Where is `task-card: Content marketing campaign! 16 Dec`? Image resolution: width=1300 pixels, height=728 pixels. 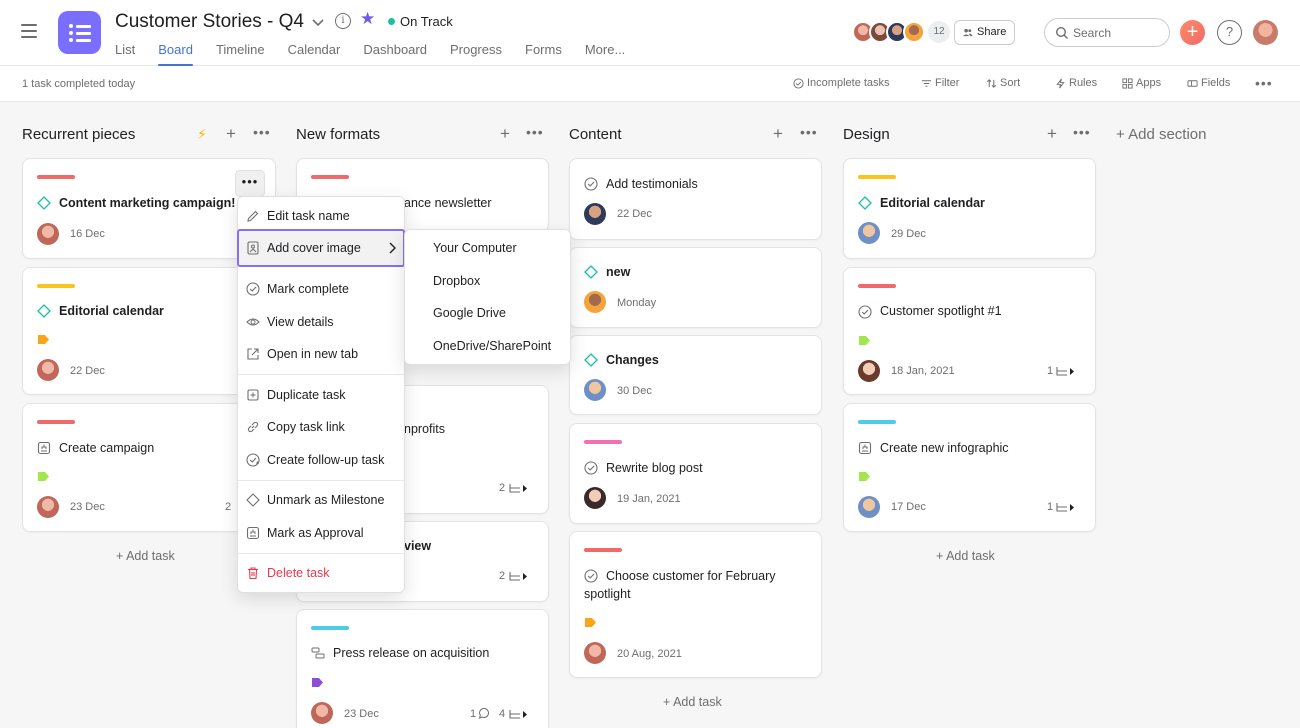 task-card: Content marketing campaign! 16 Dec is located at coordinates (149, 208).